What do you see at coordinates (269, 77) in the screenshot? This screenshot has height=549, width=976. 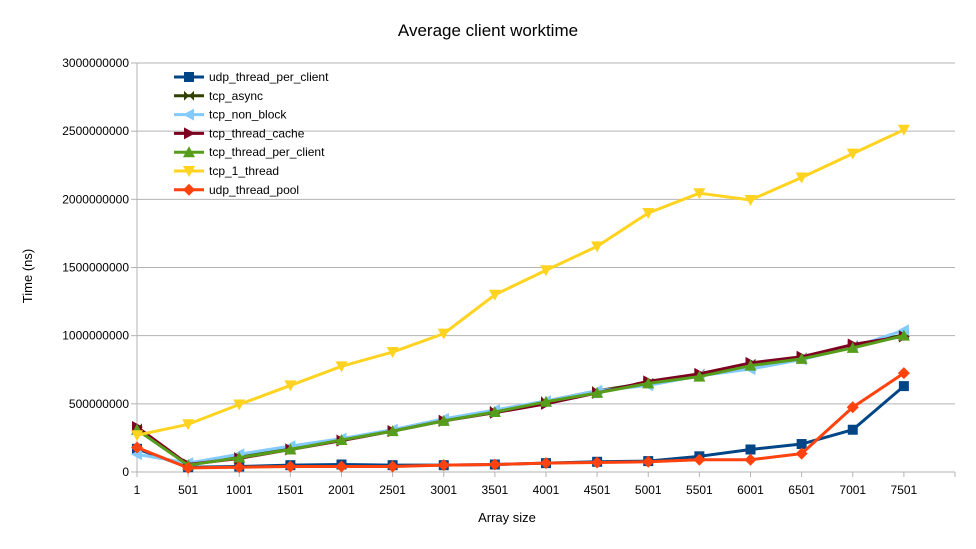 I see `legend-label: udp_thread_per_client` at bounding box center [269, 77].